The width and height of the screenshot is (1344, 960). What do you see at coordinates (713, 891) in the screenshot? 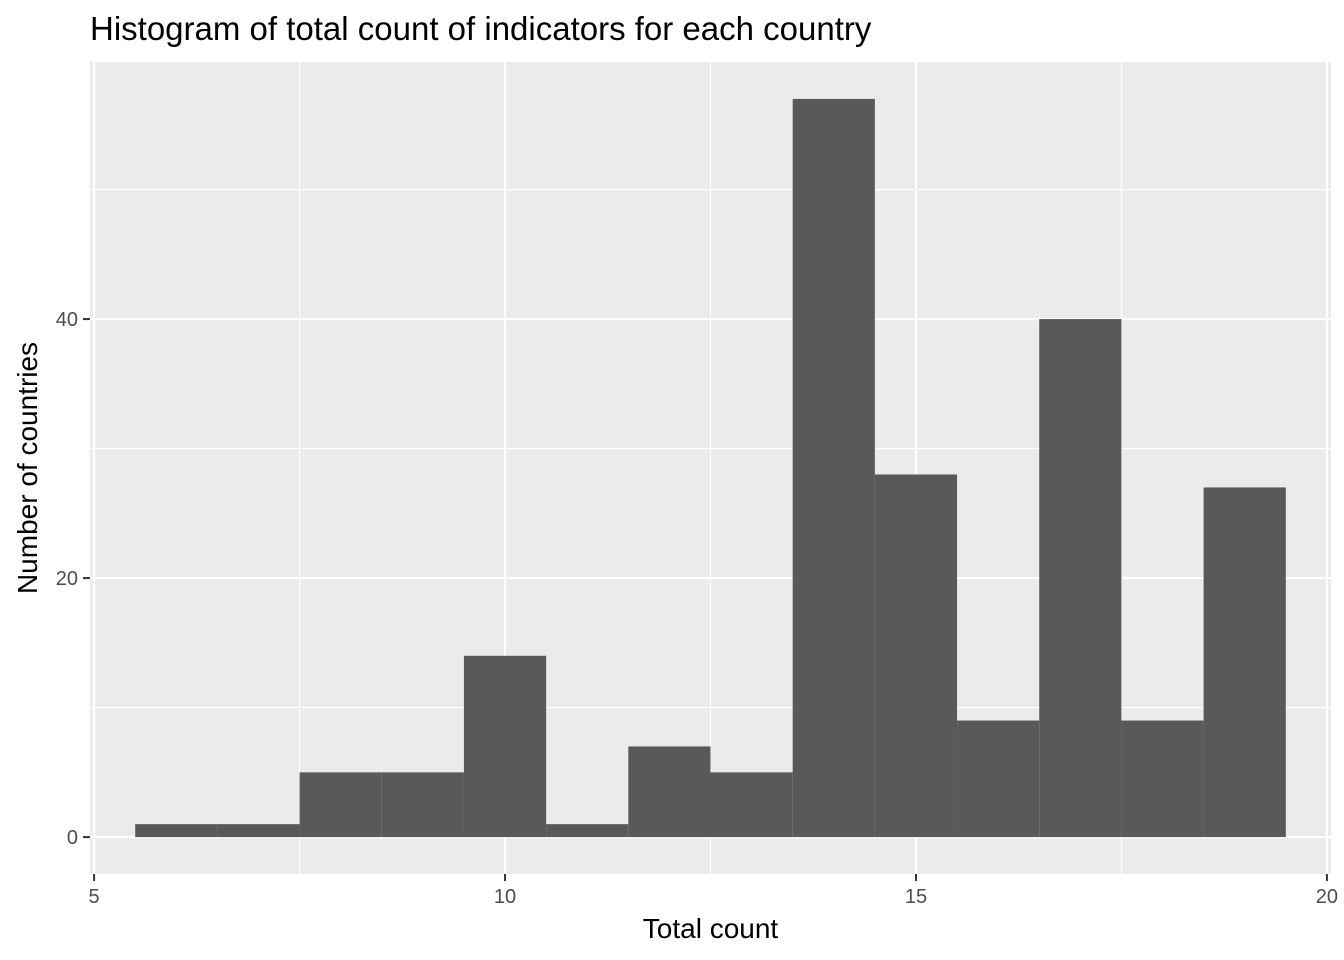
I see `x-axis: 5 10 15 20` at bounding box center [713, 891].